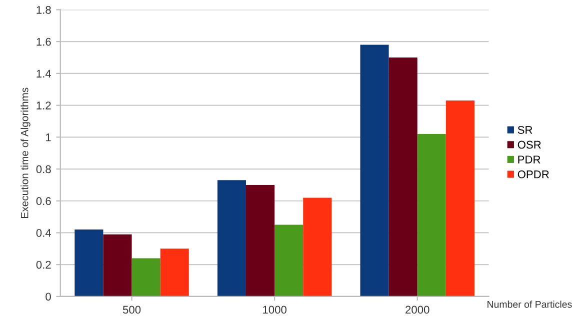 The width and height of the screenshot is (575, 324). Describe the element at coordinates (530, 304) in the screenshot. I see `x-axis-title: Number of Particles` at that location.